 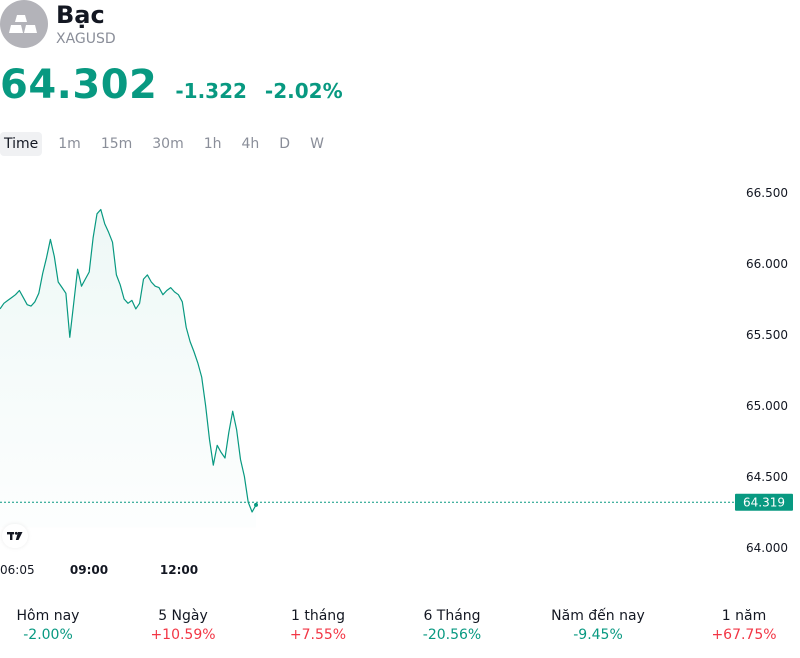 I want to click on perf-label: Hôm nay, so click(x=48, y=616).